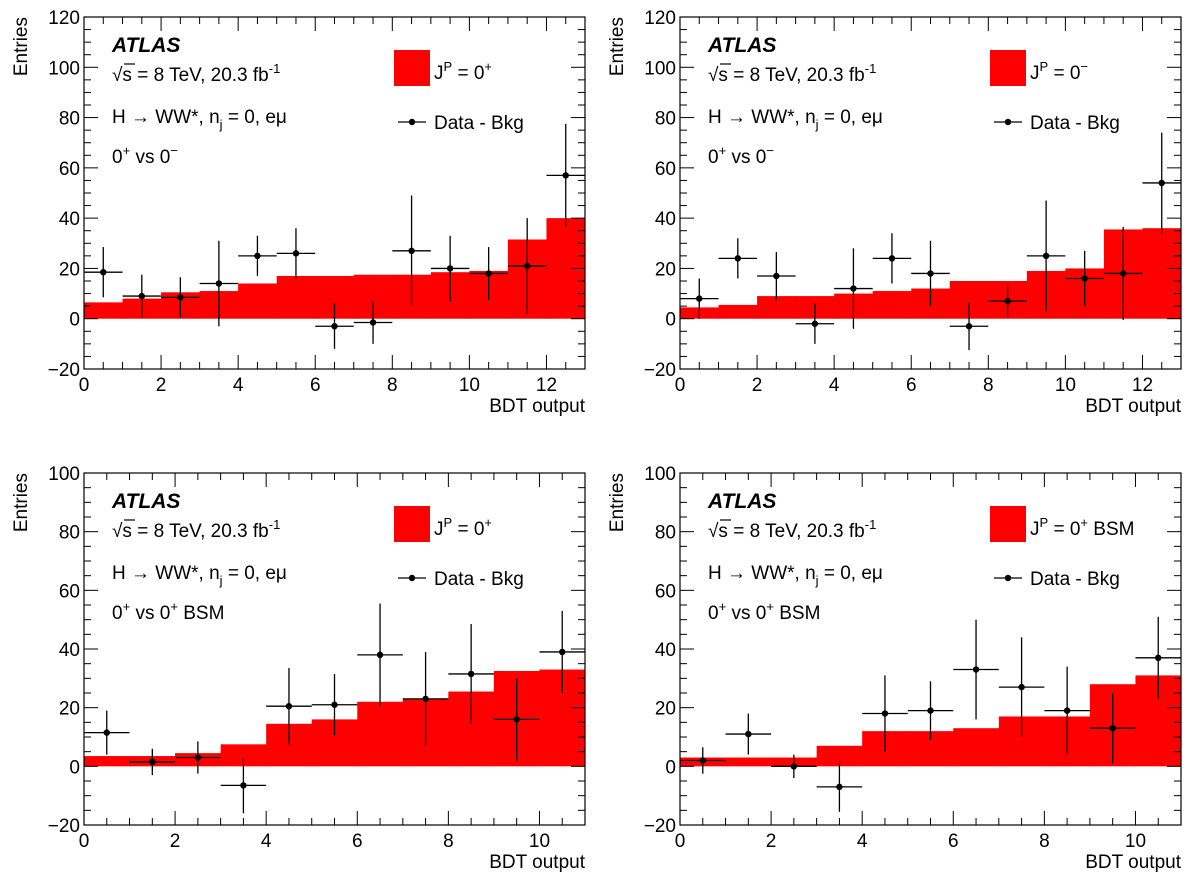 This screenshot has height=883, width=1199. I want to click on legend-hist-label: JP = 0−, so click(1059, 71).